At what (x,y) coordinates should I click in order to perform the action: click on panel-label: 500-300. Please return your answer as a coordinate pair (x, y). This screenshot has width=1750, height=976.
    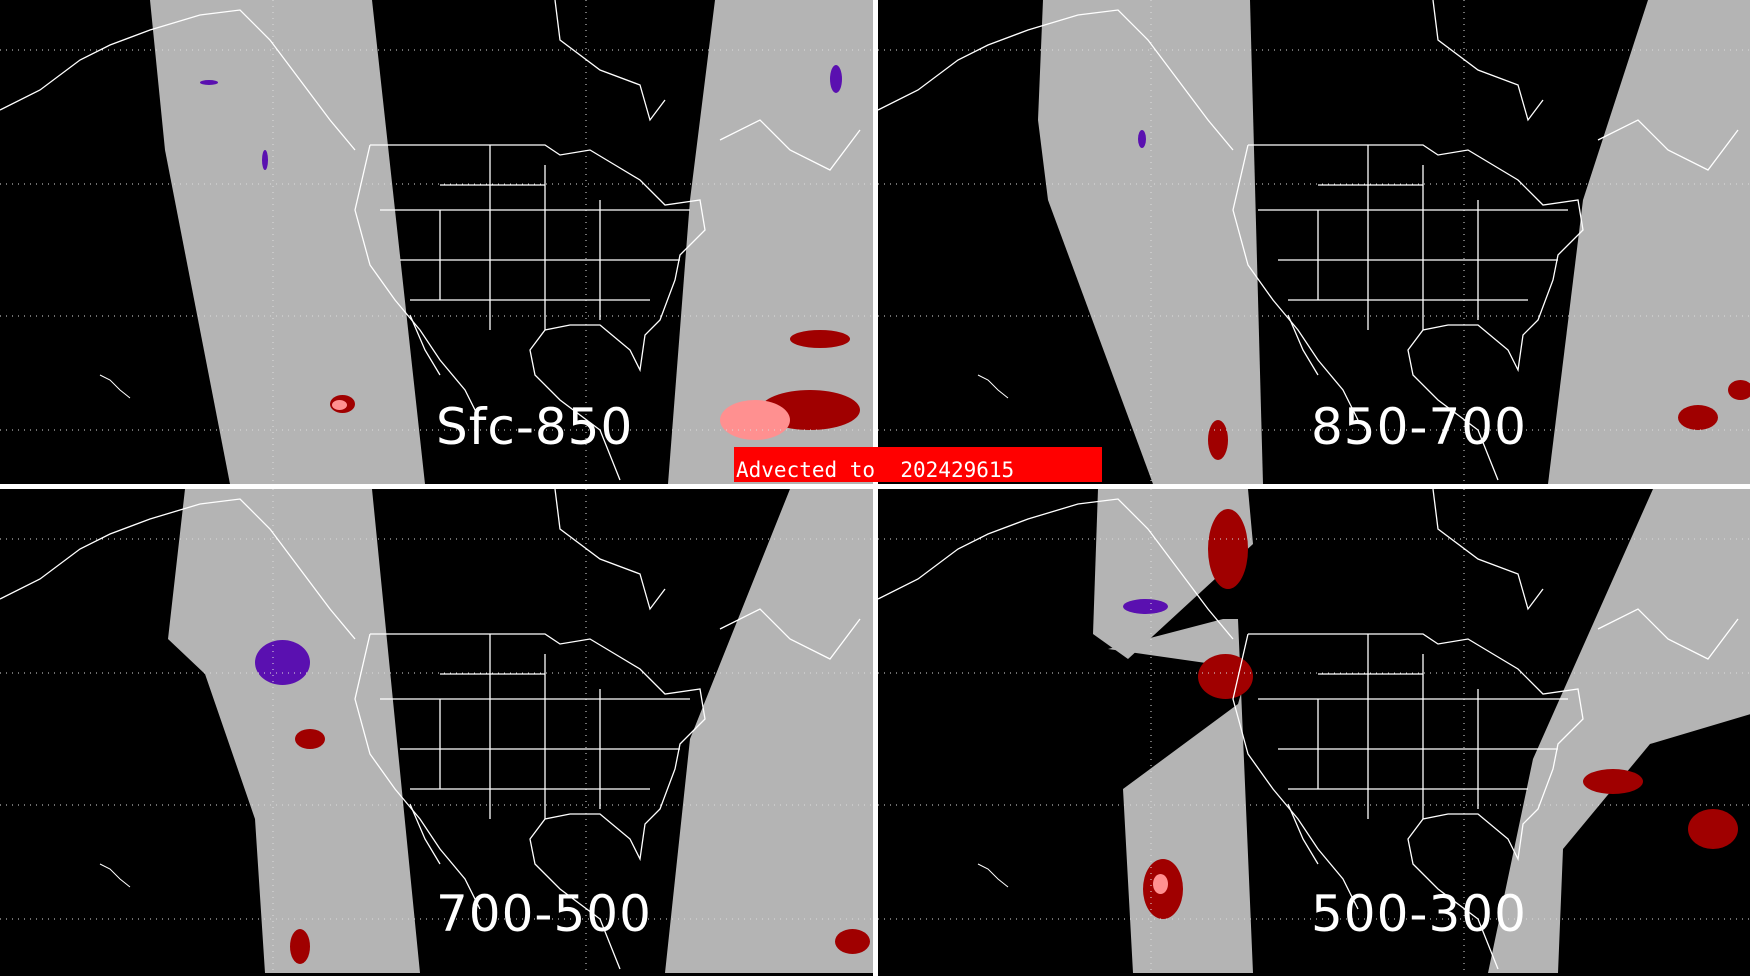
    Looking at the image, I should click on (1419, 914).